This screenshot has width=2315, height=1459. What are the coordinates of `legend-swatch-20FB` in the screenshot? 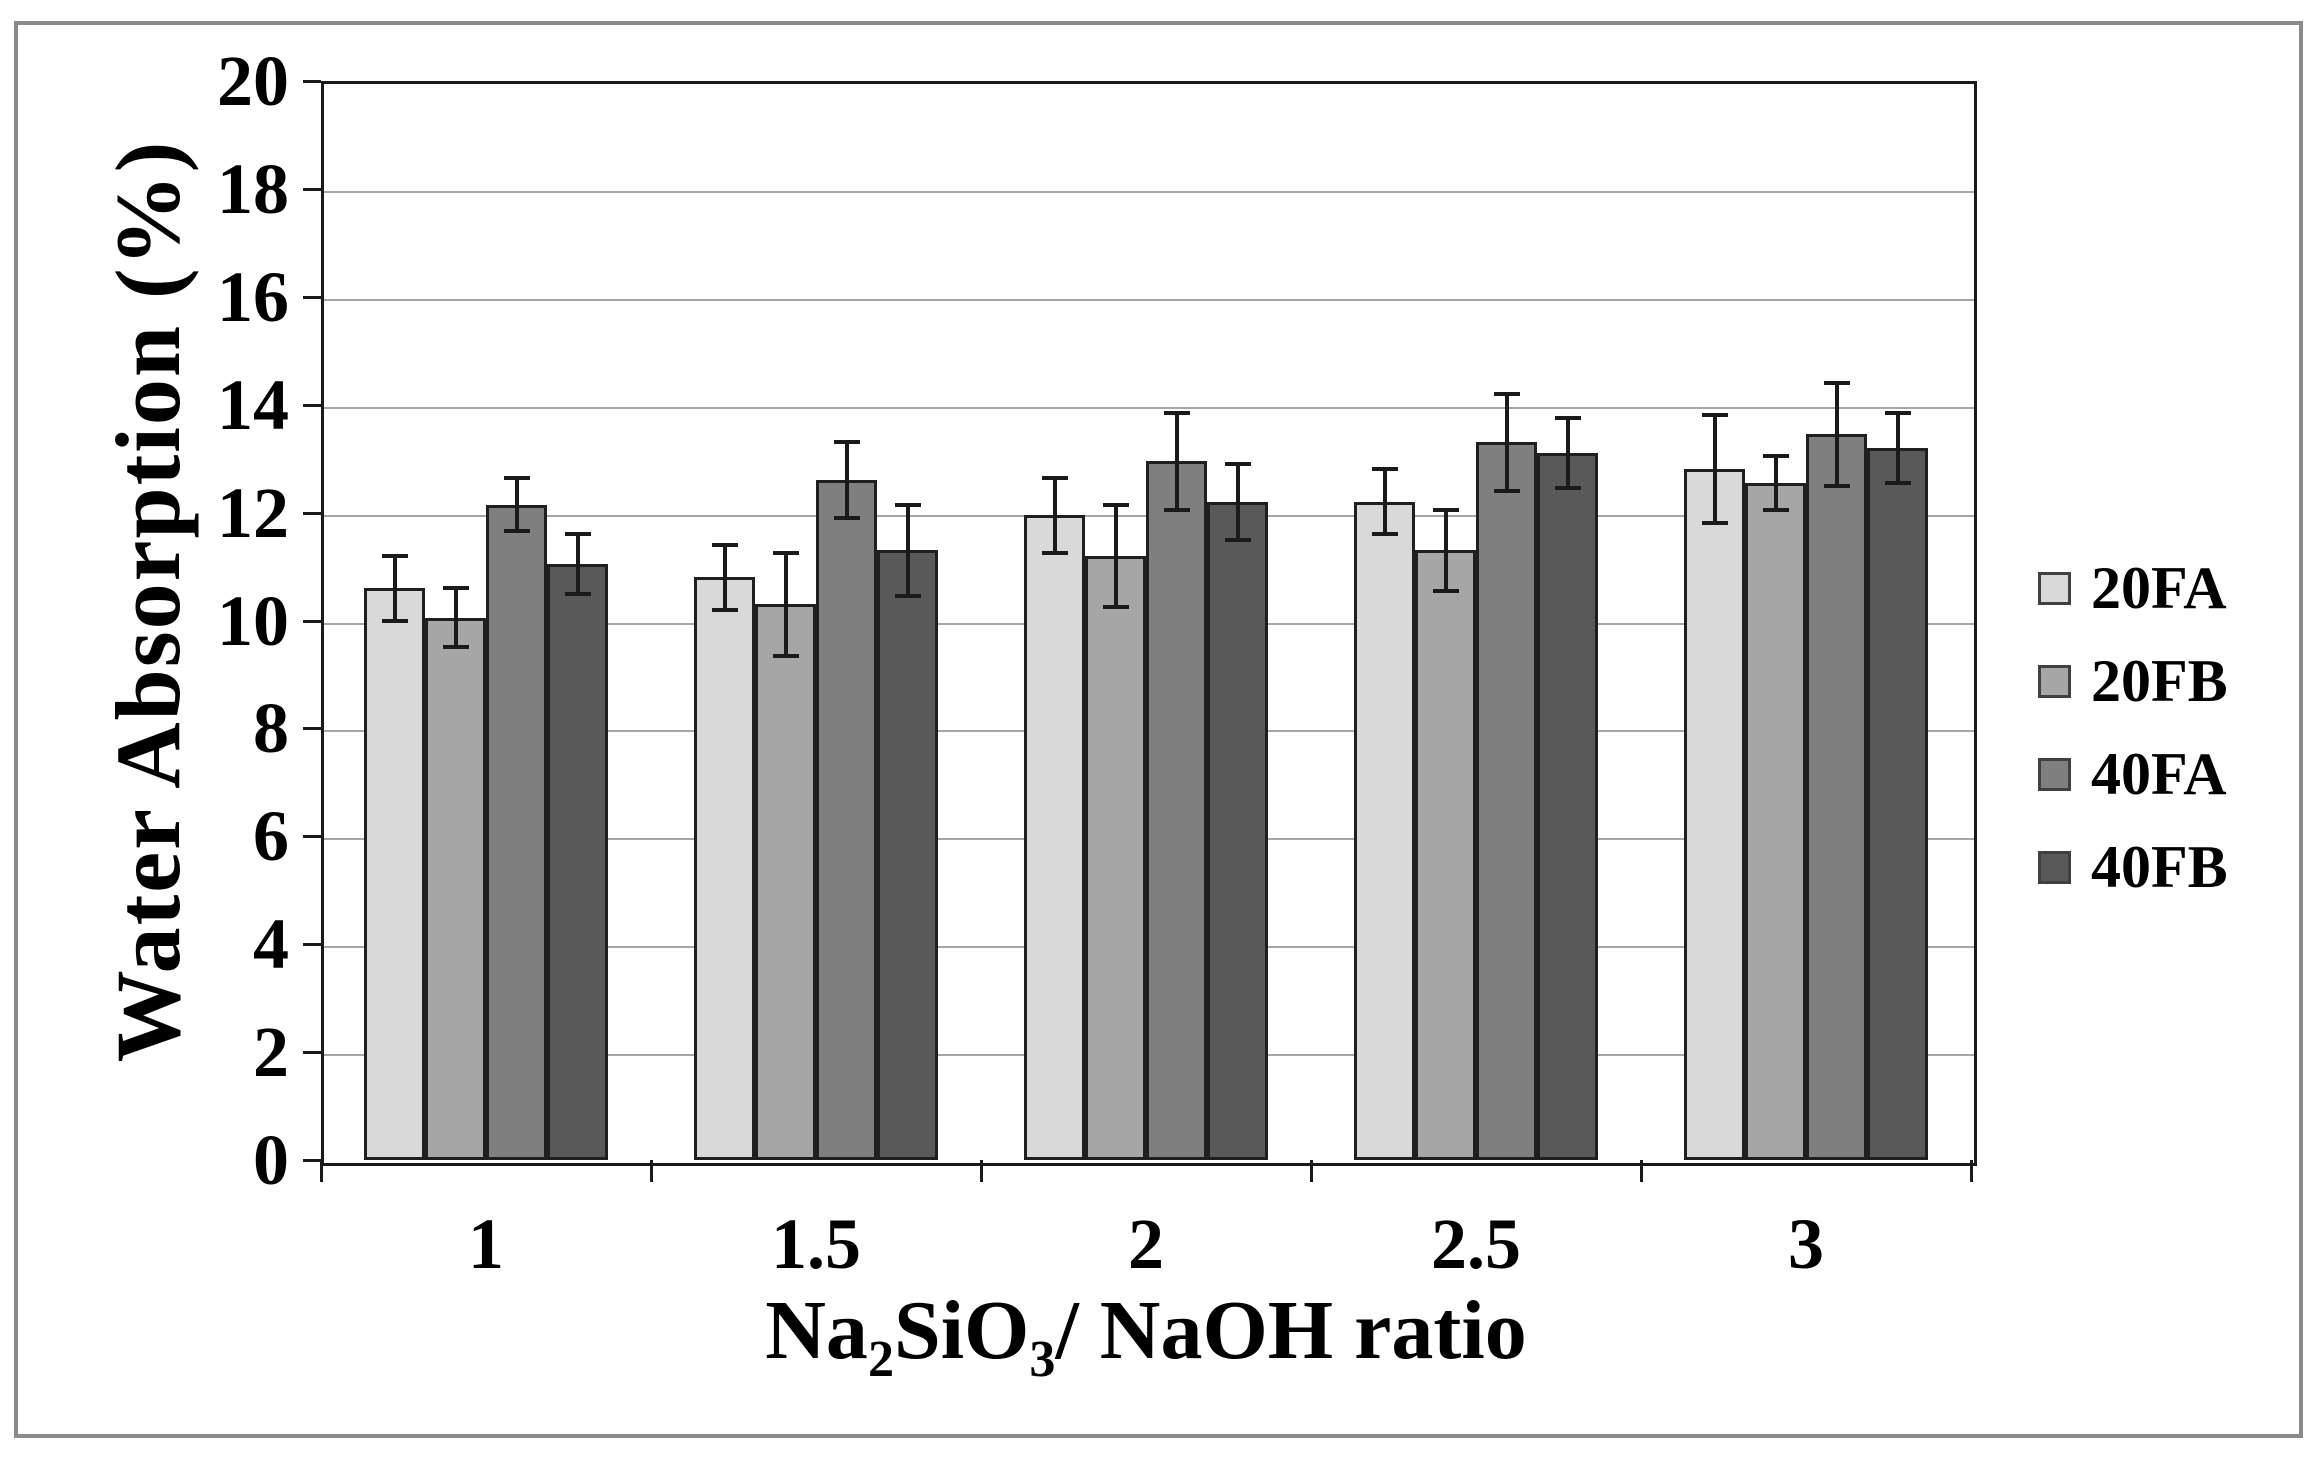 It's located at (2054, 681).